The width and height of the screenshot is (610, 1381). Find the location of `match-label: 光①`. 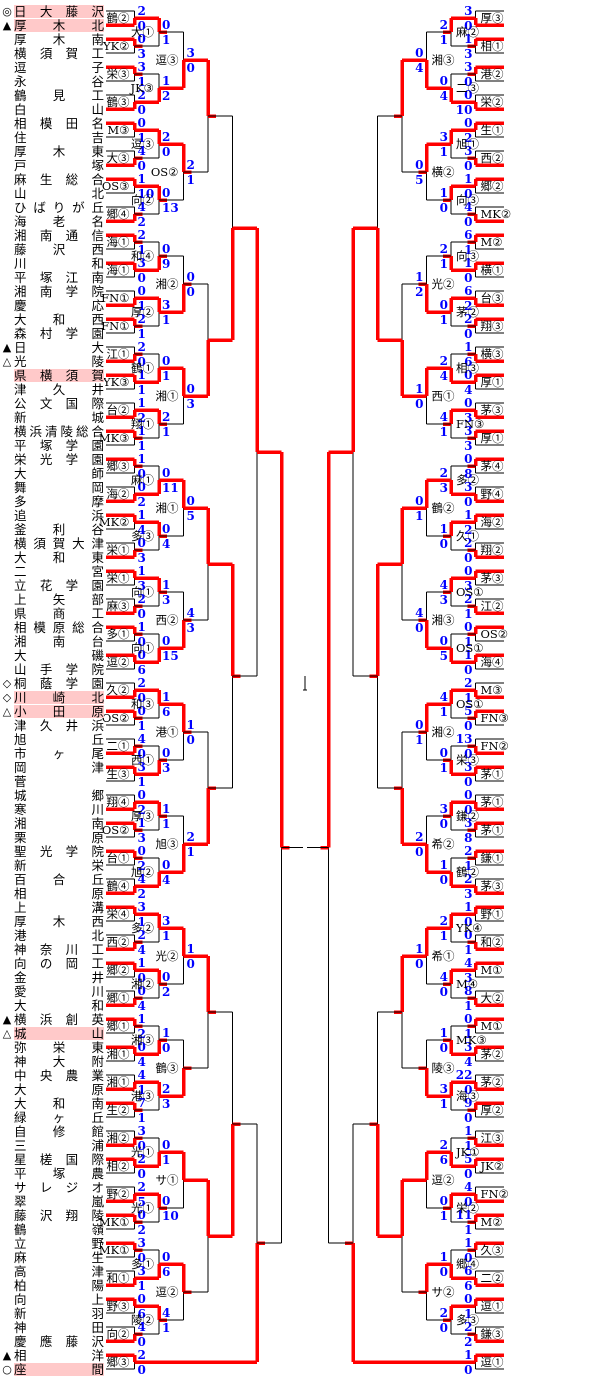

match-label: 光① is located at coordinates (142, 1152).